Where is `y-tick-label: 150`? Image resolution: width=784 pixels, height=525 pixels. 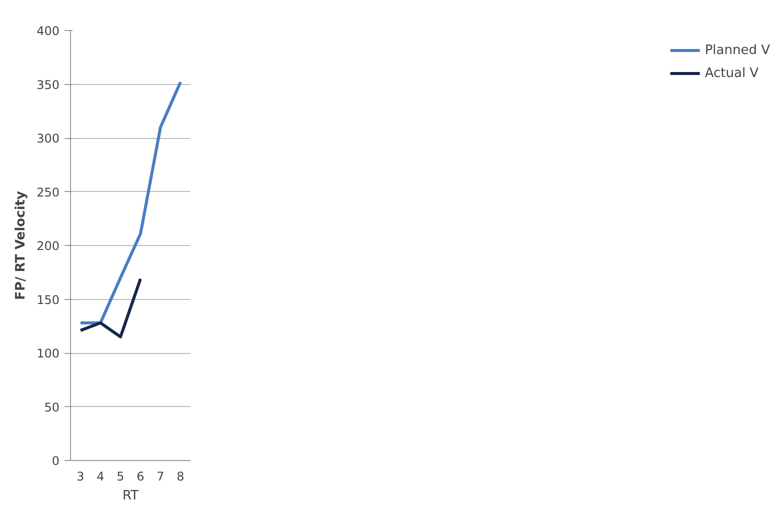
y-tick-label: 150 is located at coordinates (48, 299).